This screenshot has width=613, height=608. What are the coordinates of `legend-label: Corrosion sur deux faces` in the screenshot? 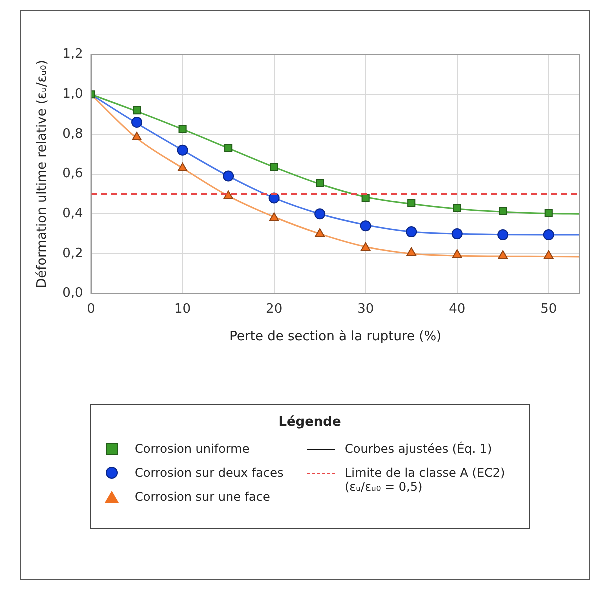 It's located at (209, 473).